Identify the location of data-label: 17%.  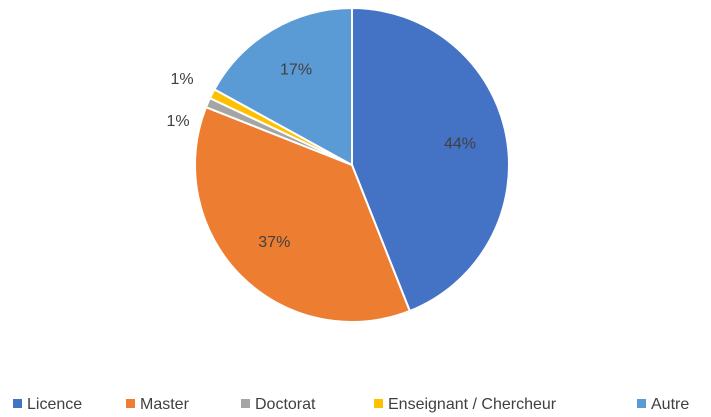
(296, 70).